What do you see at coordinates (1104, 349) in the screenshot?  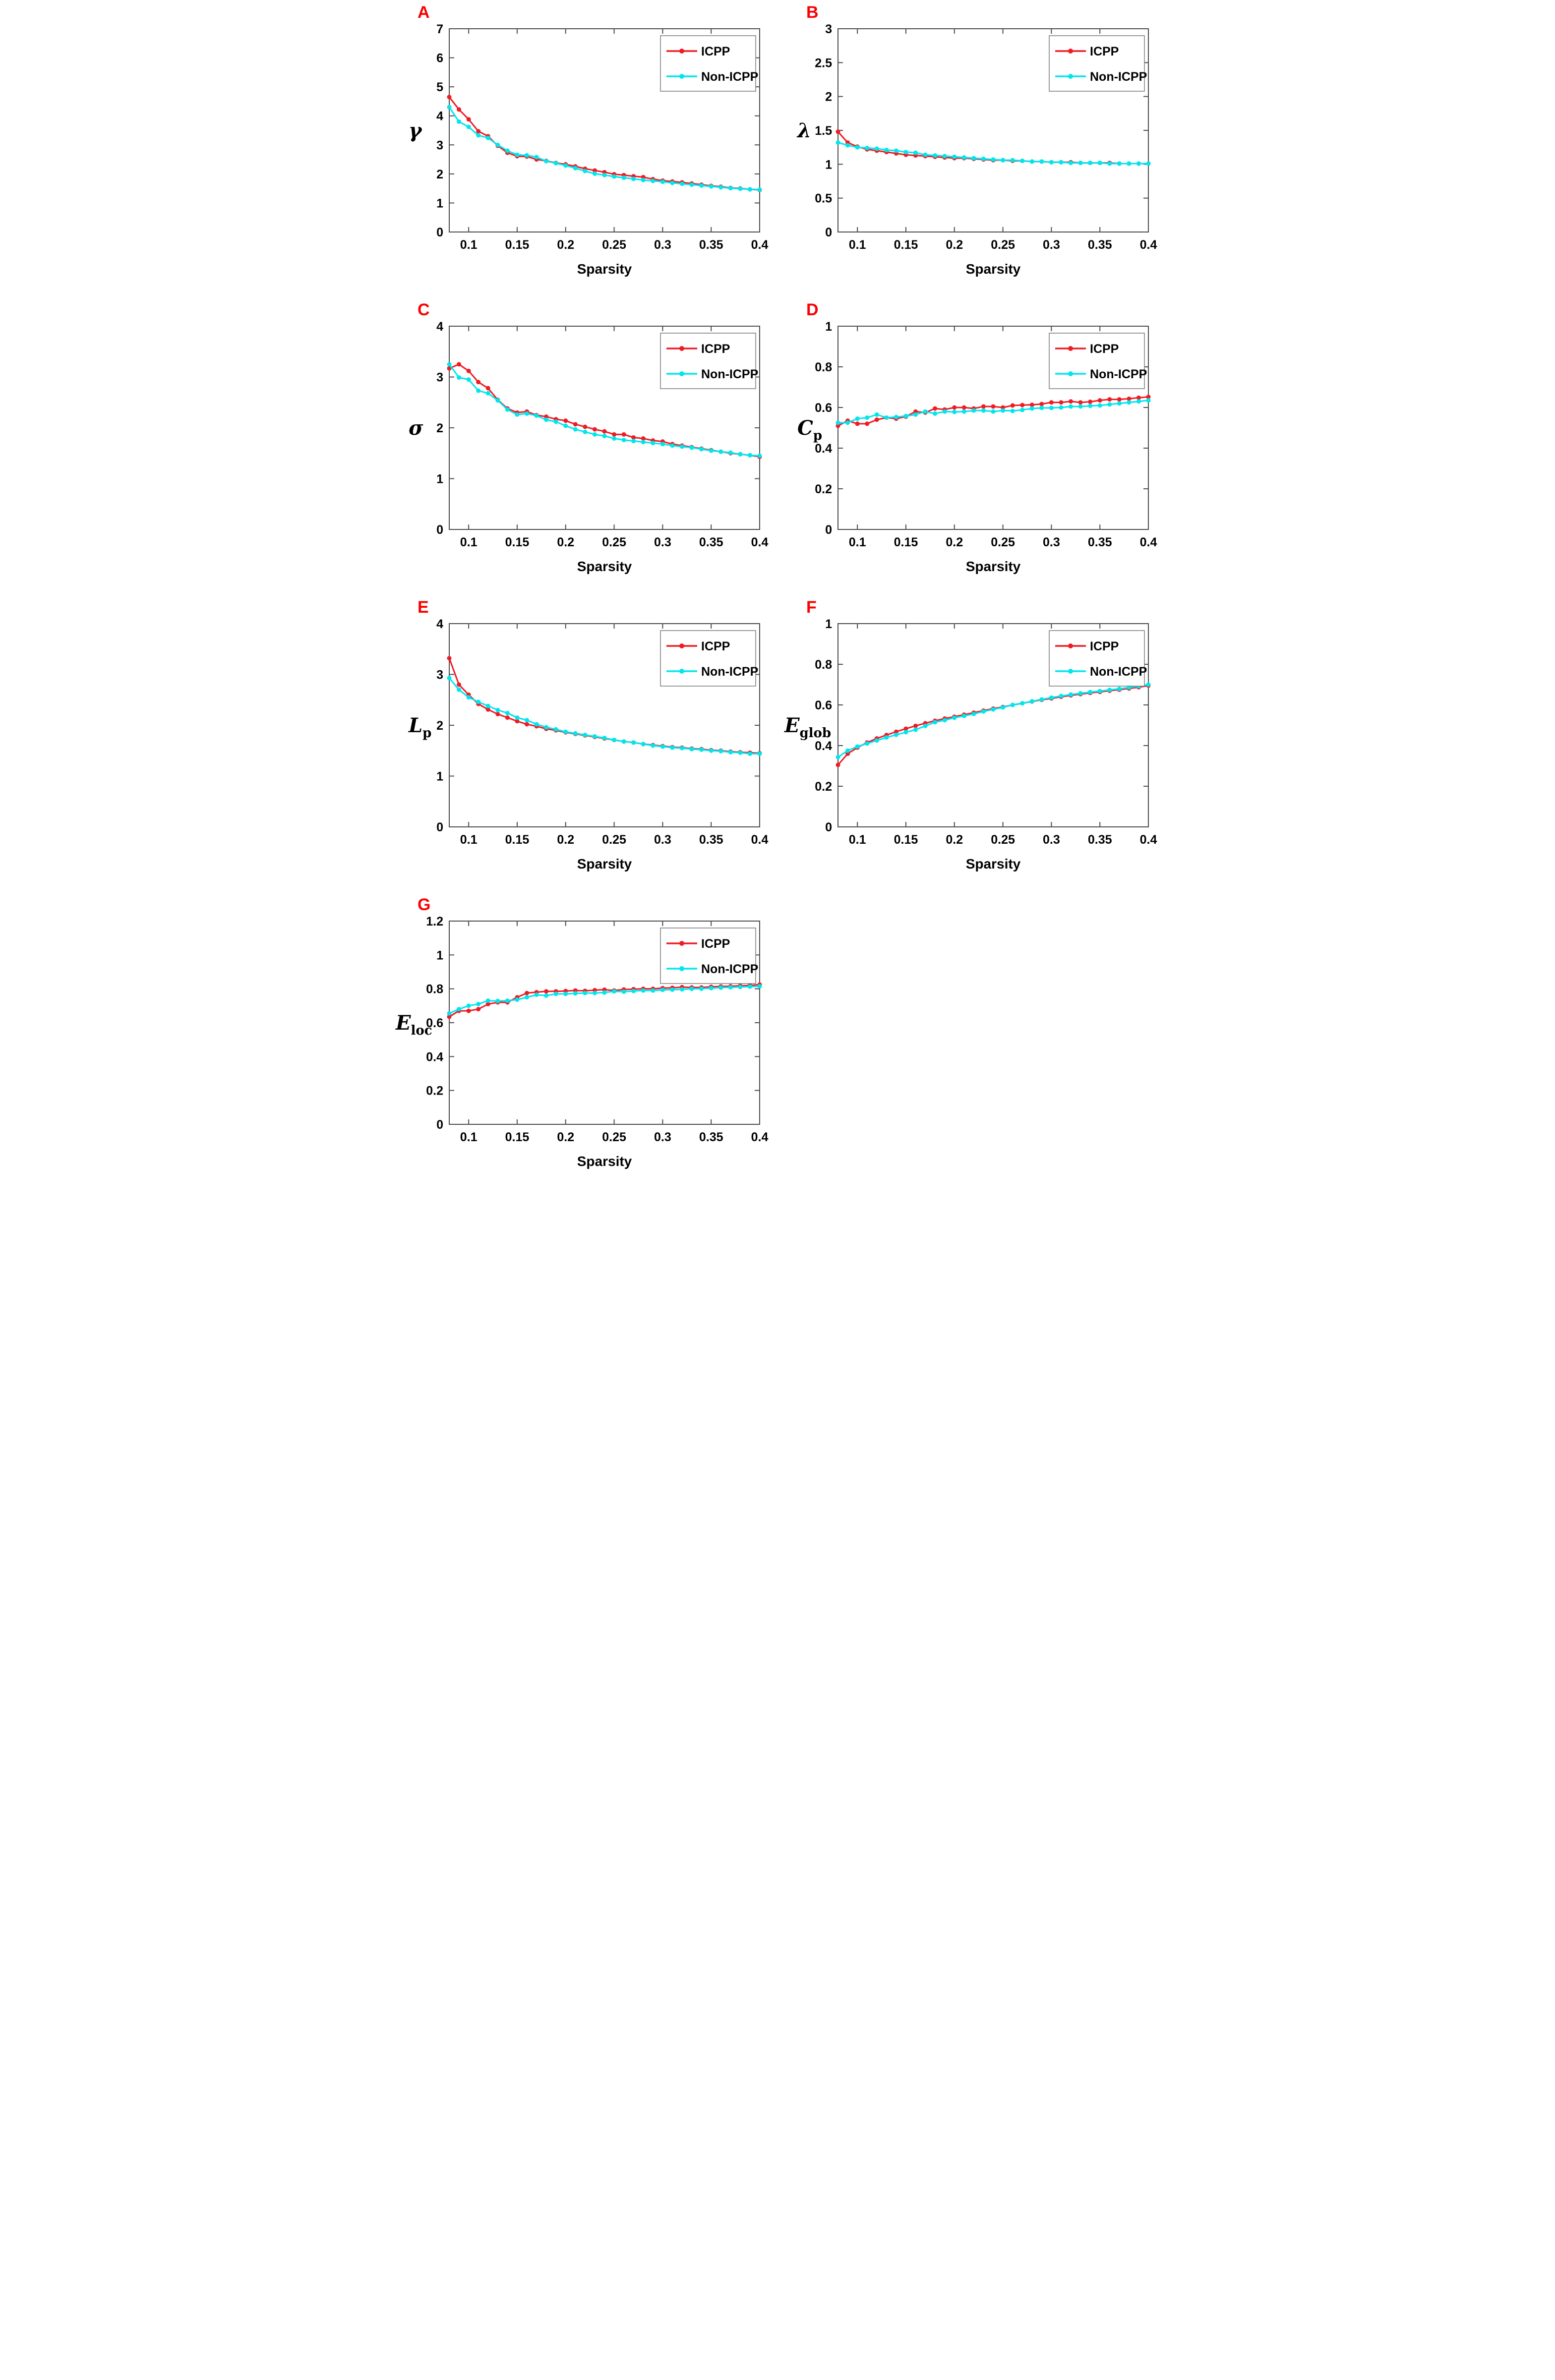 I see `legend-label: ICPP` at bounding box center [1104, 349].